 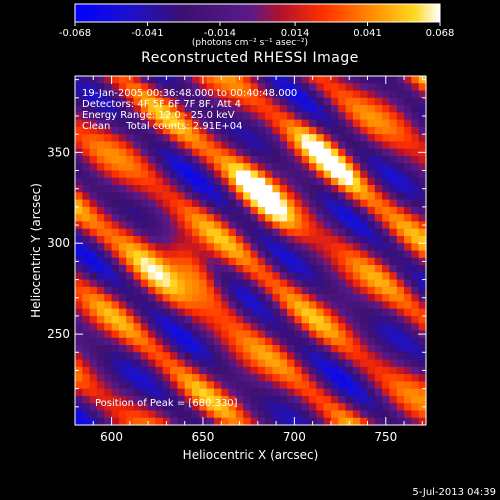 I want to click on x-tick-label: 650, so click(x=203, y=437).